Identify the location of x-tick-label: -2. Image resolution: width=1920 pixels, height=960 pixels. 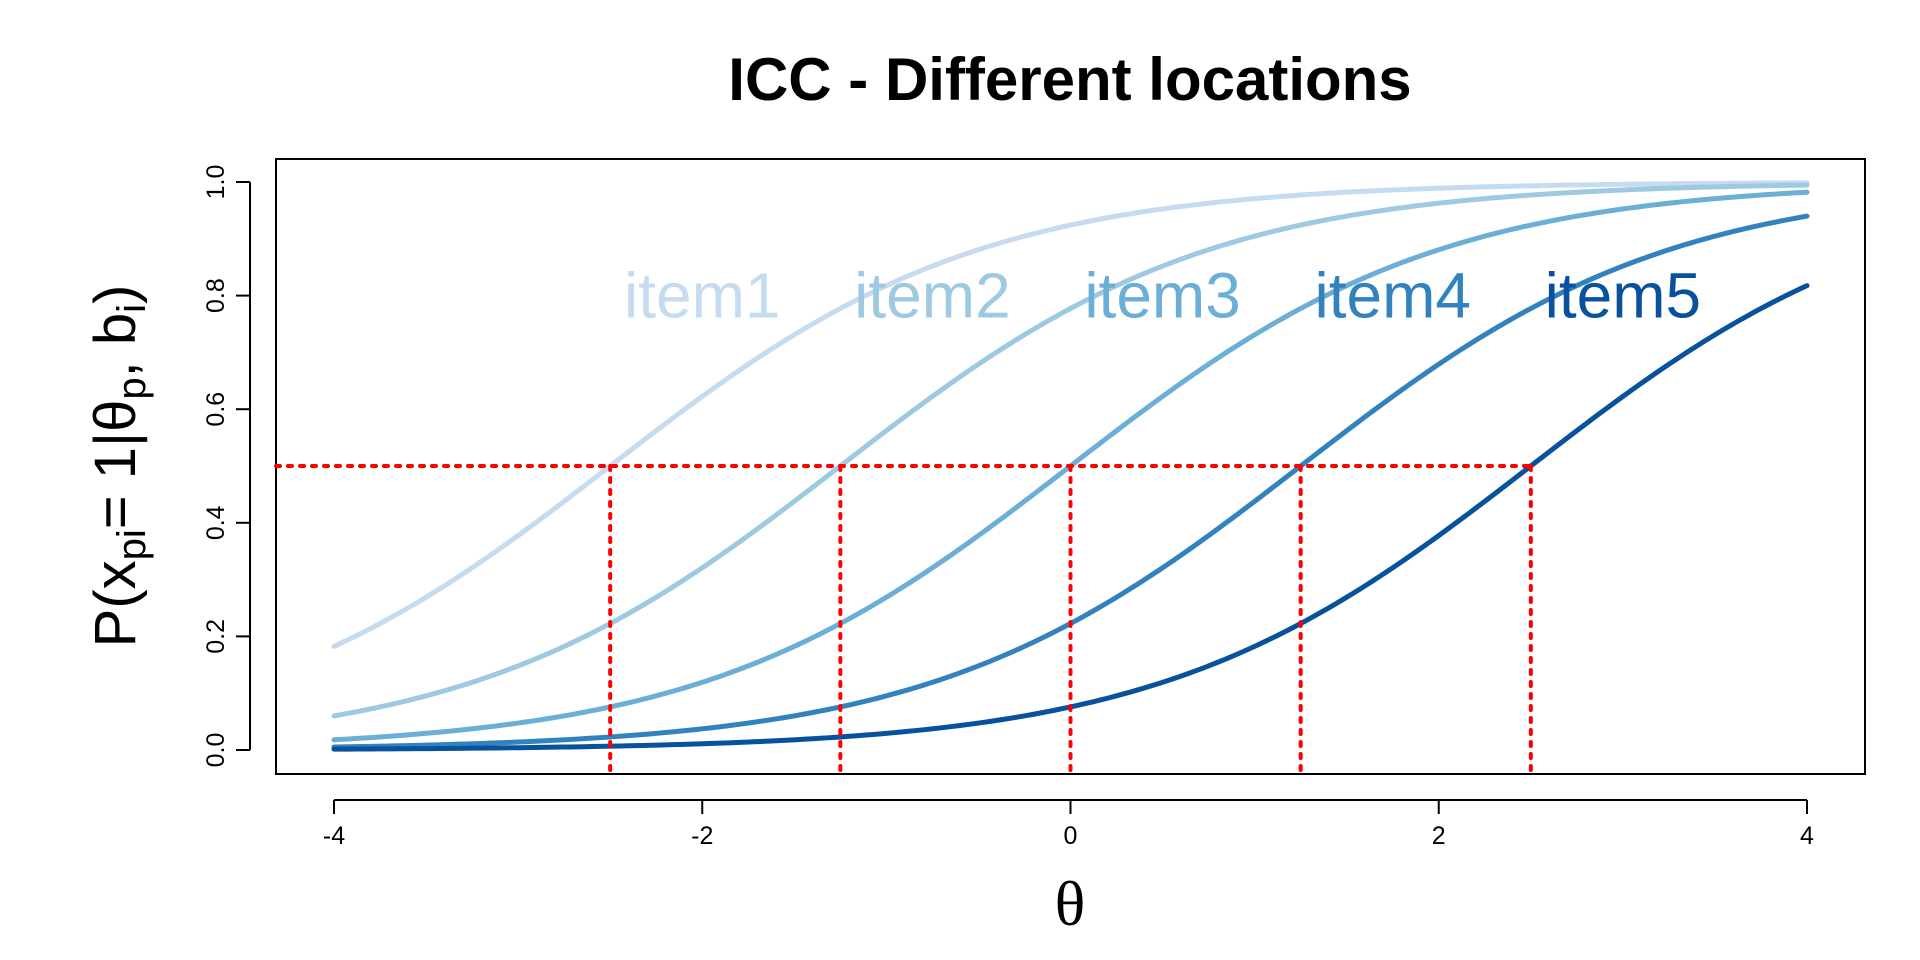
(702, 836).